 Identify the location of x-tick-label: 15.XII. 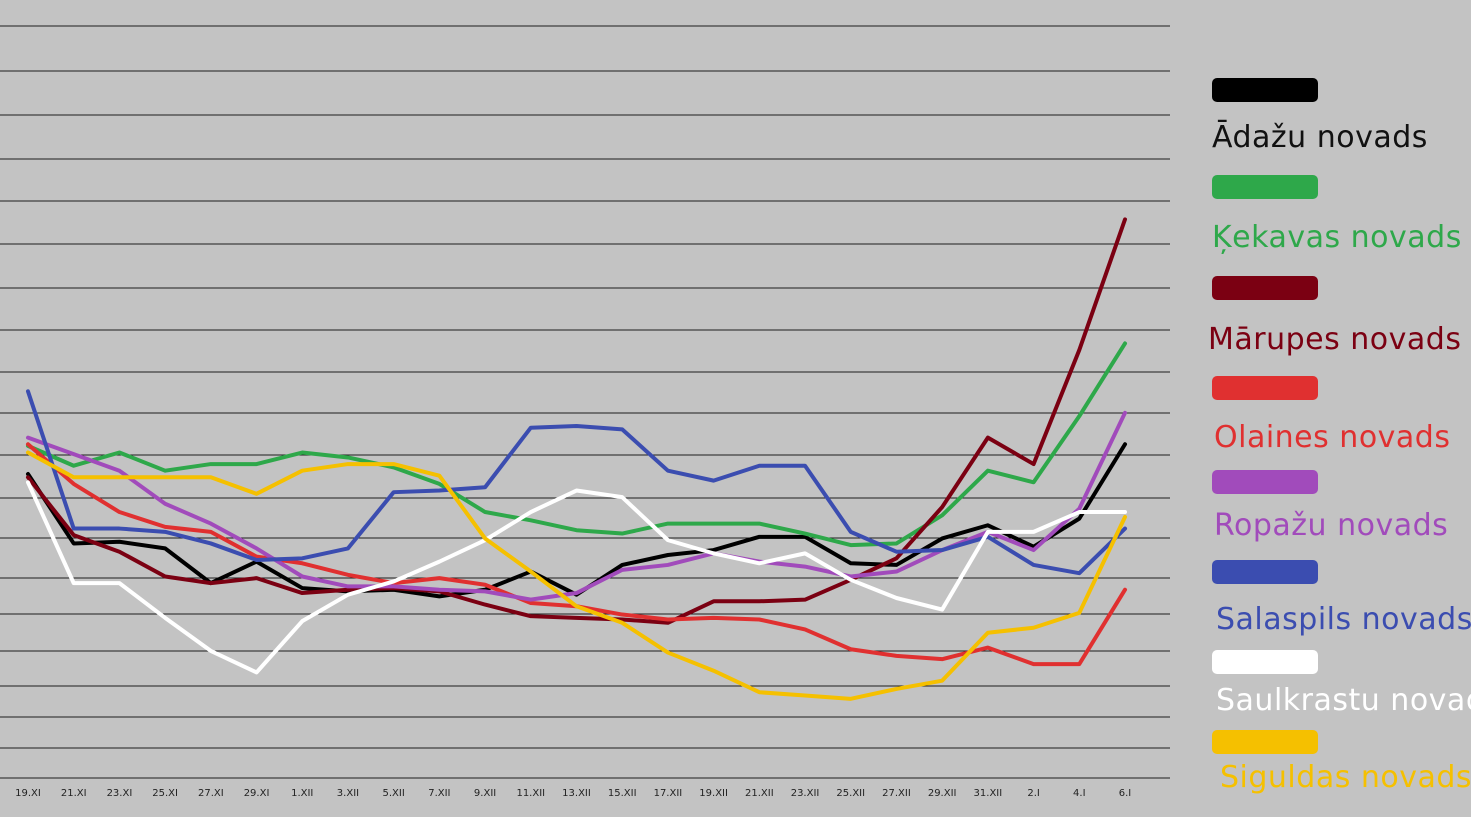
(622, 793).